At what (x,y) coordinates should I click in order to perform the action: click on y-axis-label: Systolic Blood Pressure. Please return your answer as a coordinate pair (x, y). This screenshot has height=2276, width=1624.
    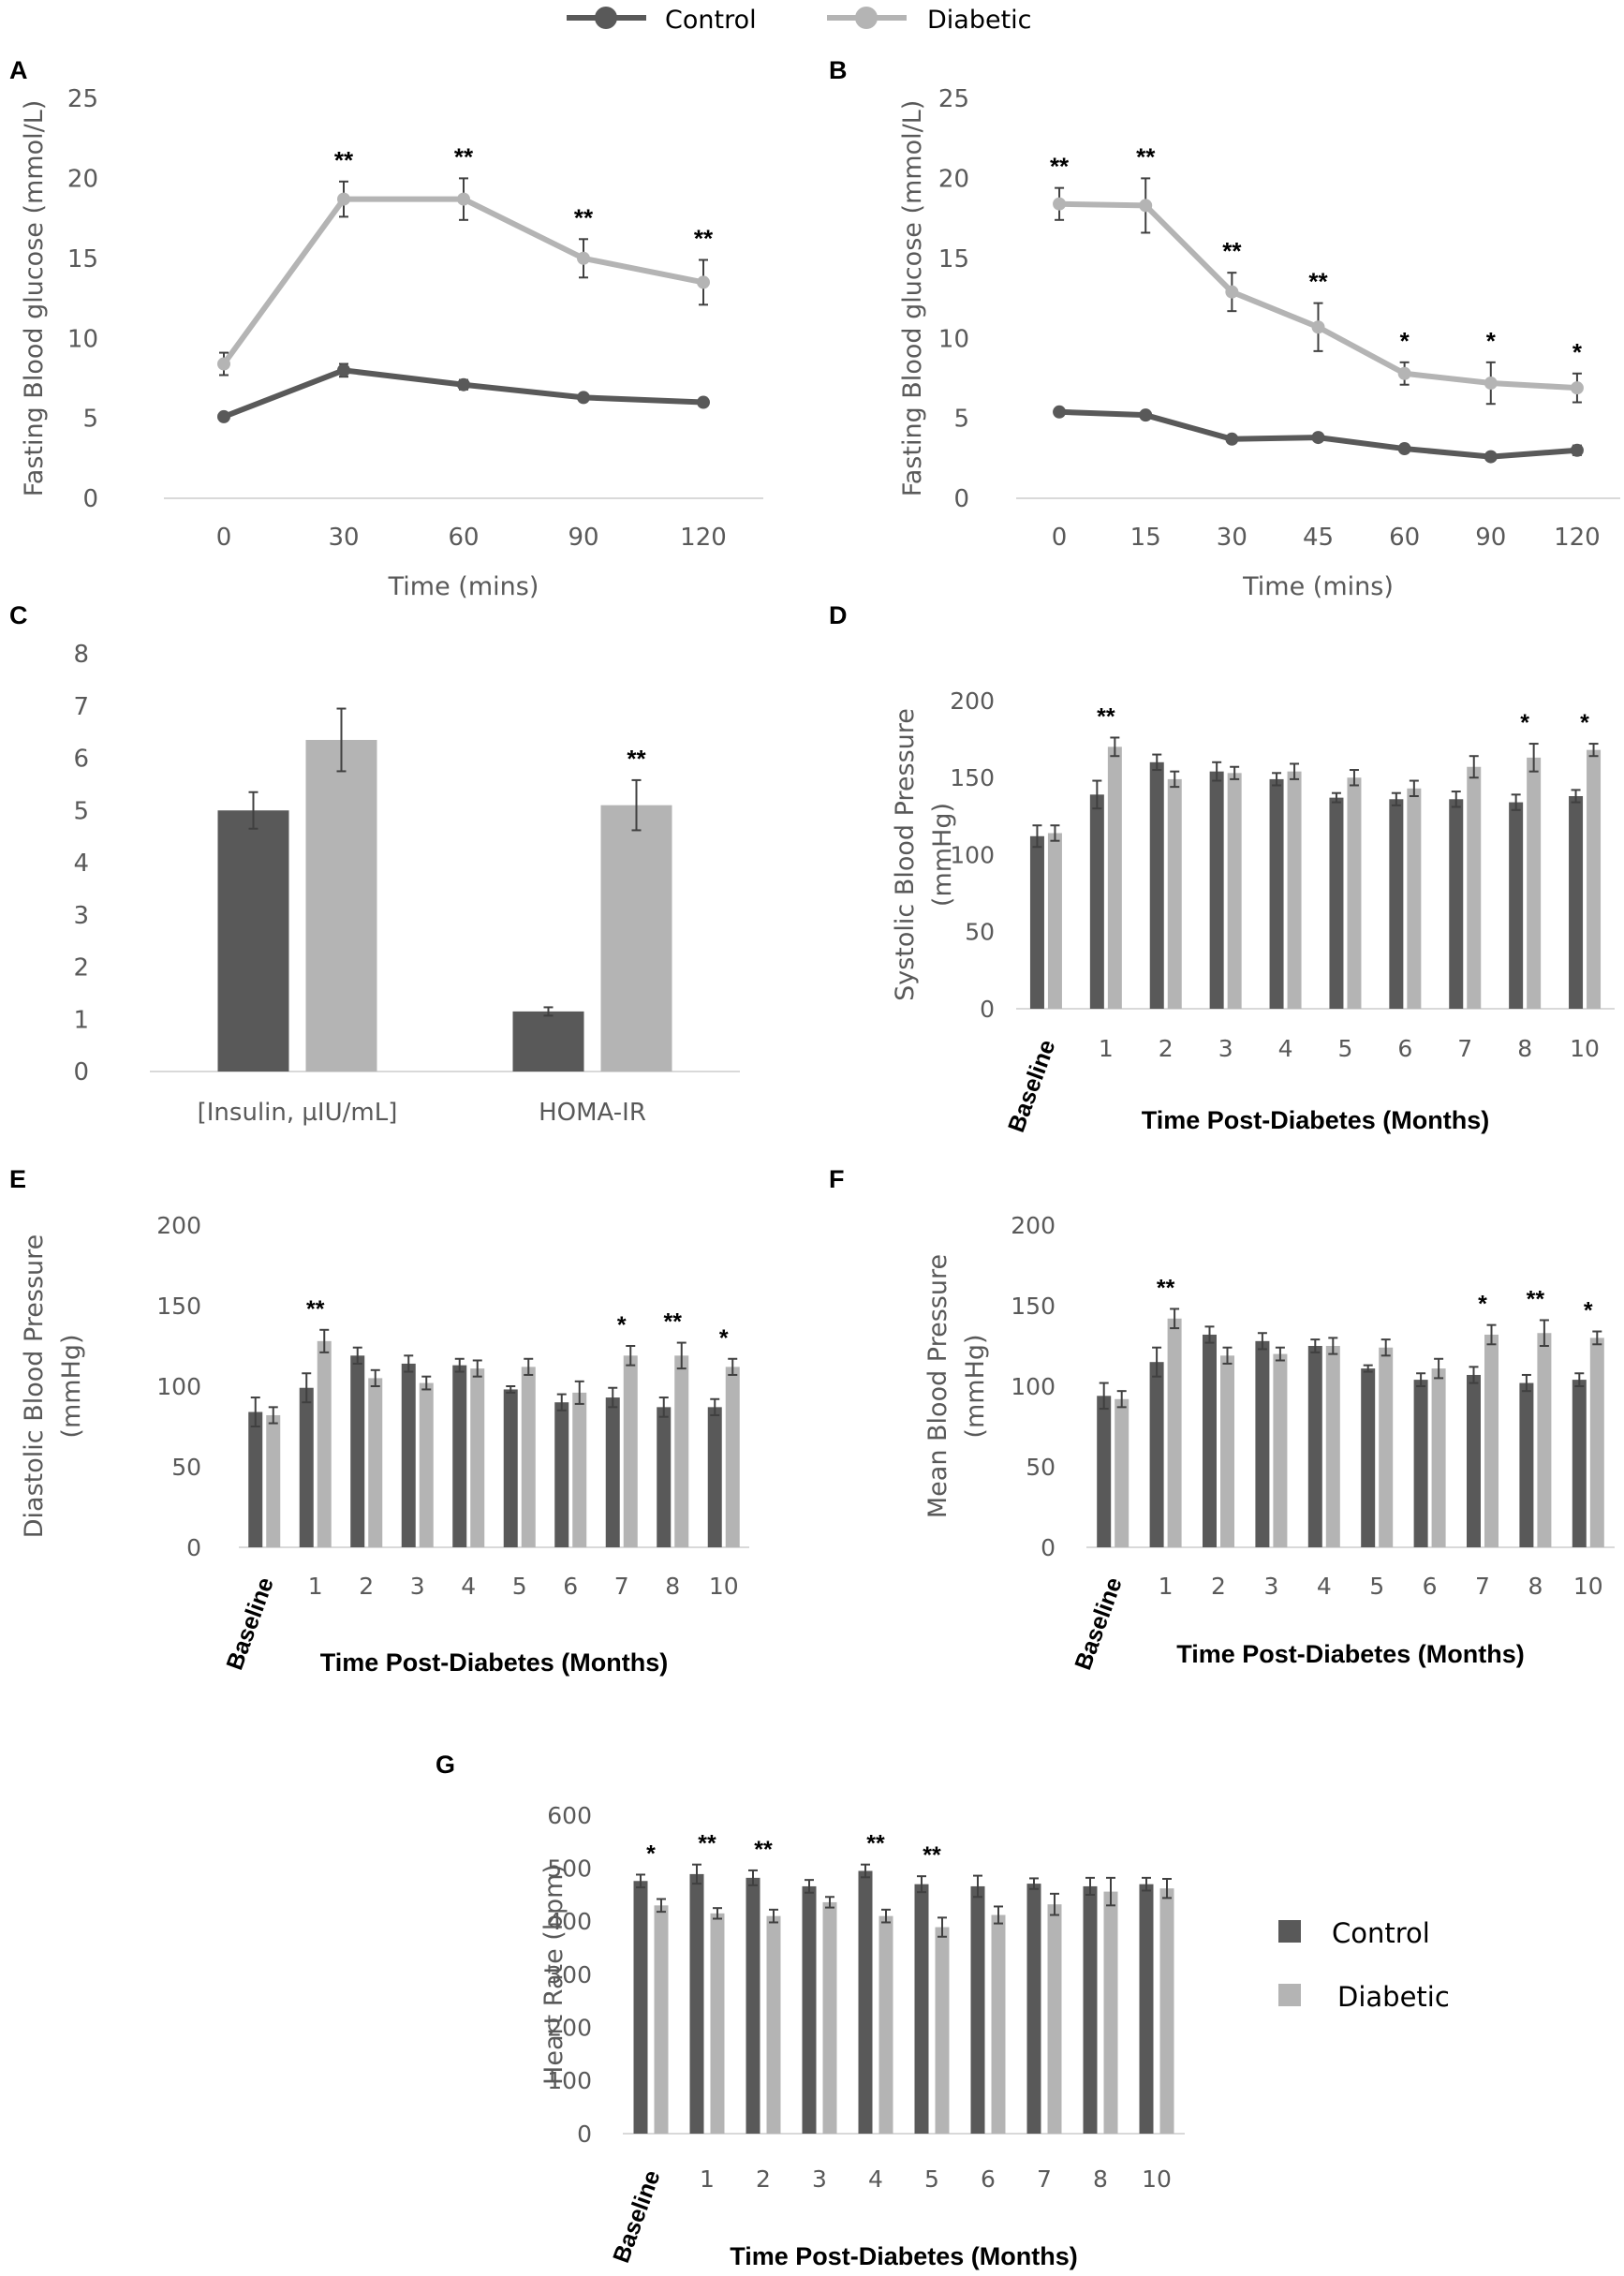
    Looking at the image, I should click on (905, 855).